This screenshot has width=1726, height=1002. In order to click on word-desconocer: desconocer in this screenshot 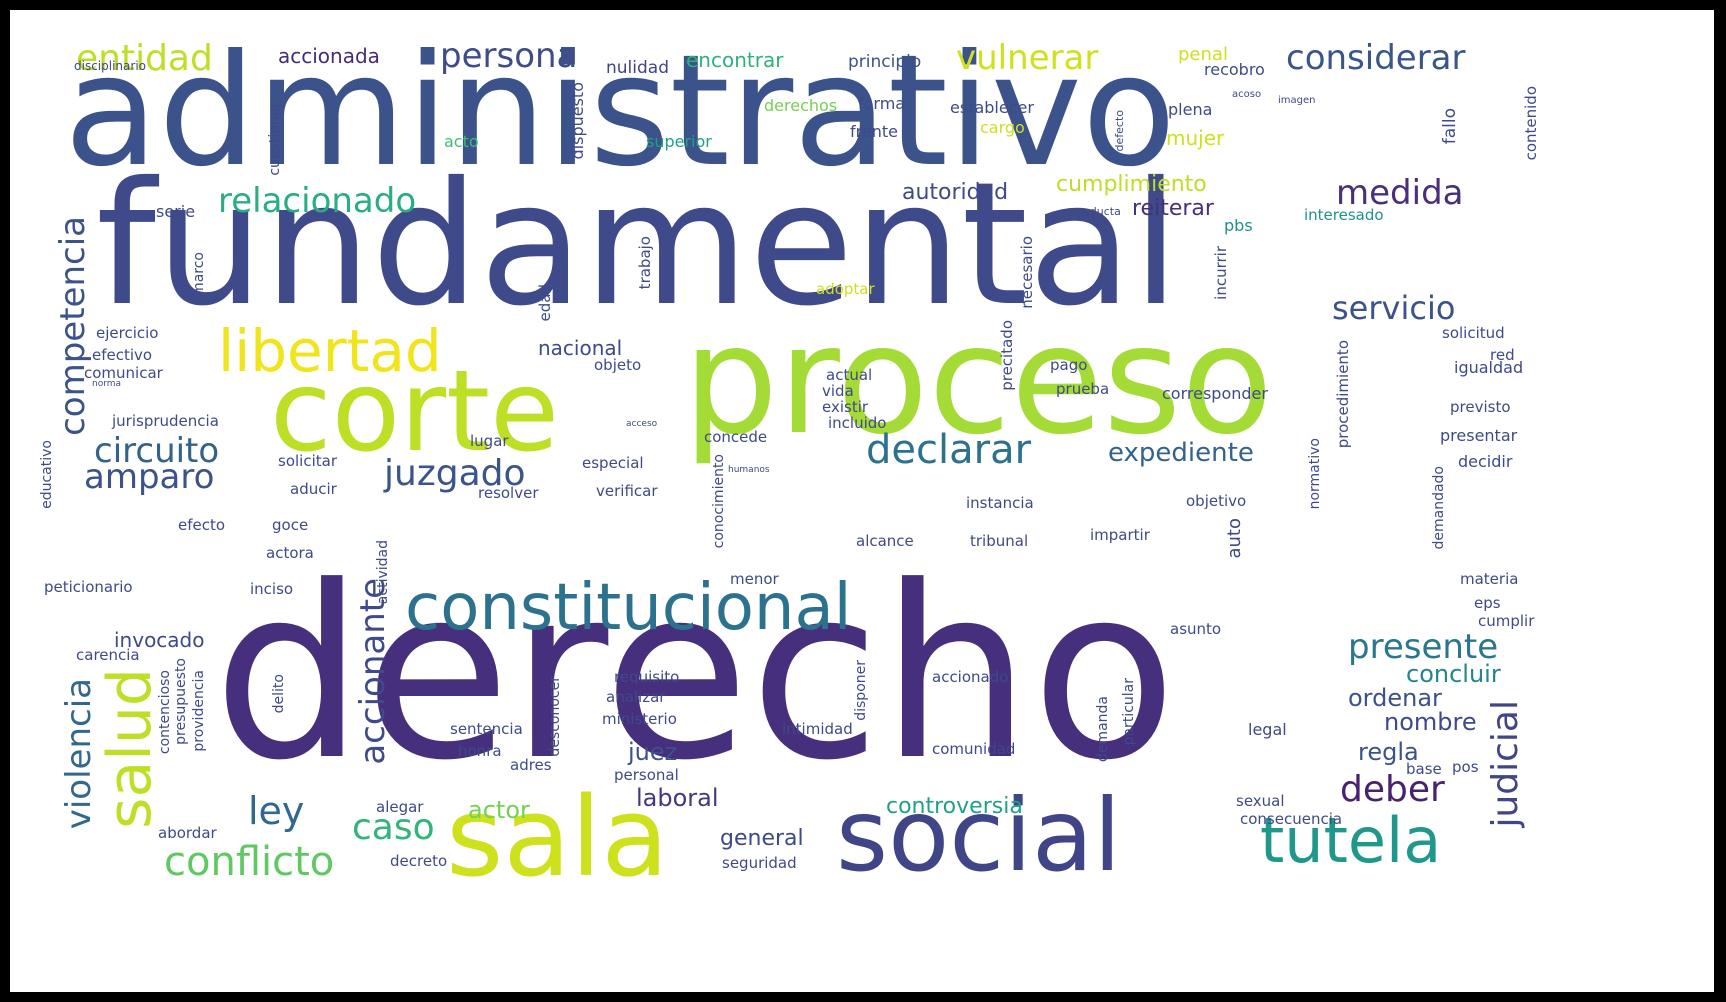, I will do `click(555, 716)`.